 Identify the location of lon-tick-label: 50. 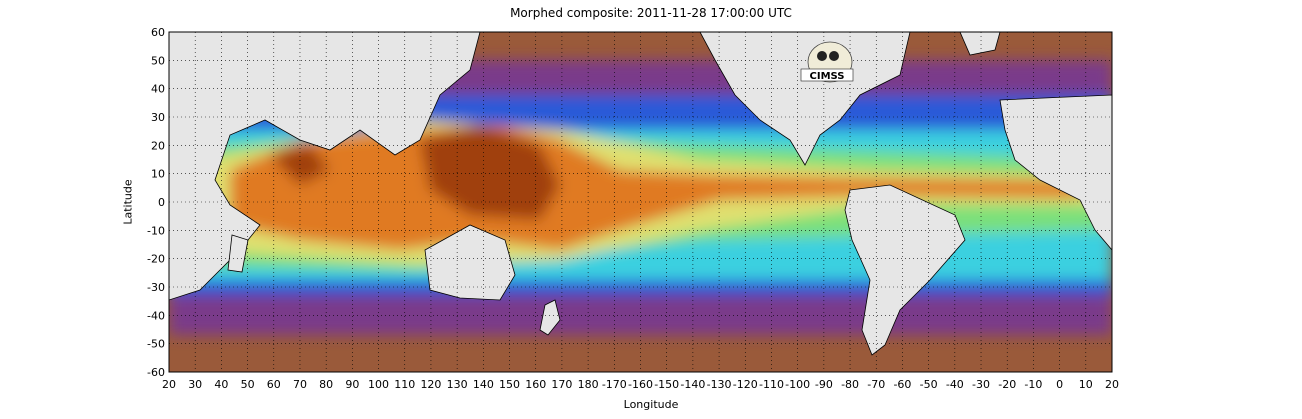
(248, 384).